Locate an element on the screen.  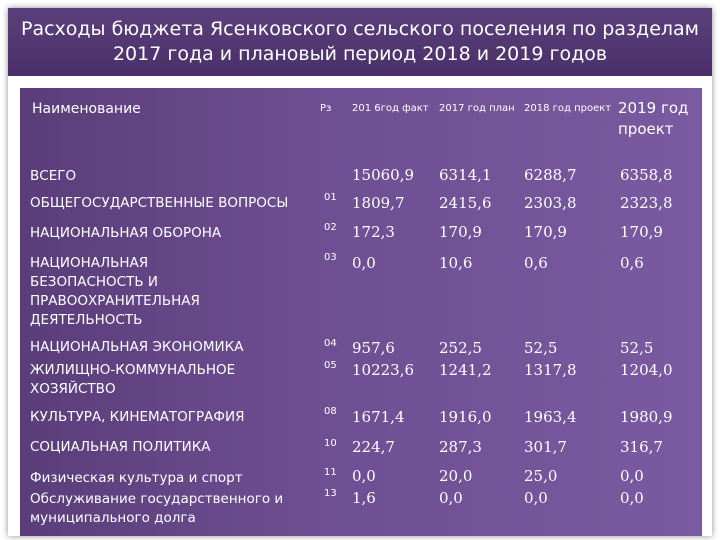
header-2017: 2017 год план is located at coordinates (477, 108).